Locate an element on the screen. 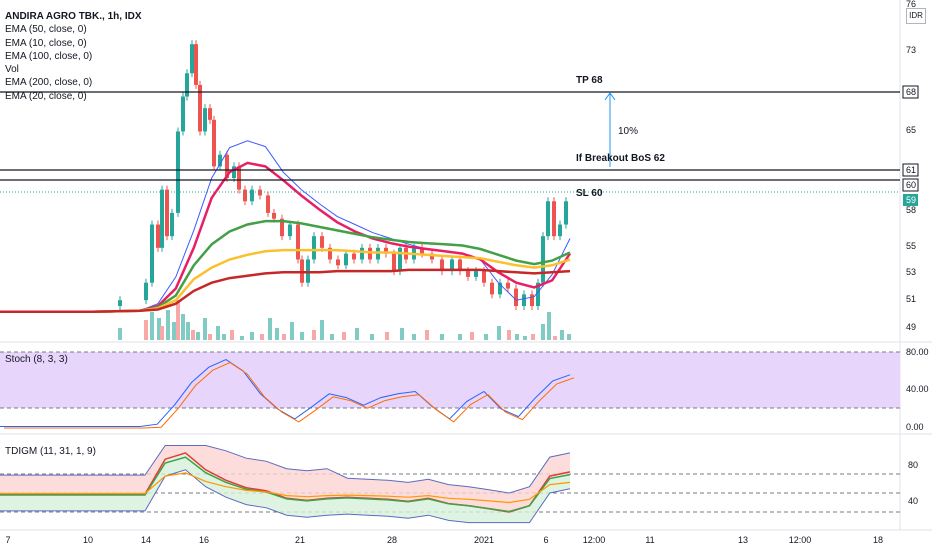 The height and width of the screenshot is (550, 932). ema50-line is located at coordinates (285, 266).